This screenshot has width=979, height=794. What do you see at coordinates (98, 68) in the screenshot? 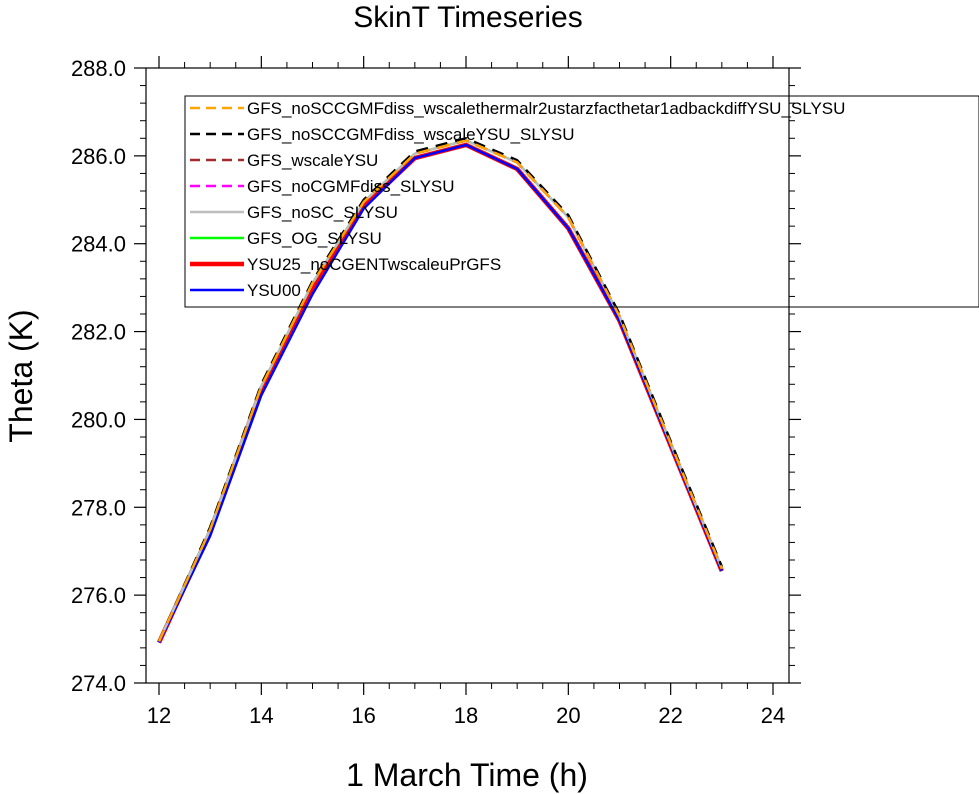
I see `y-tick-label: 288.0` at bounding box center [98, 68].